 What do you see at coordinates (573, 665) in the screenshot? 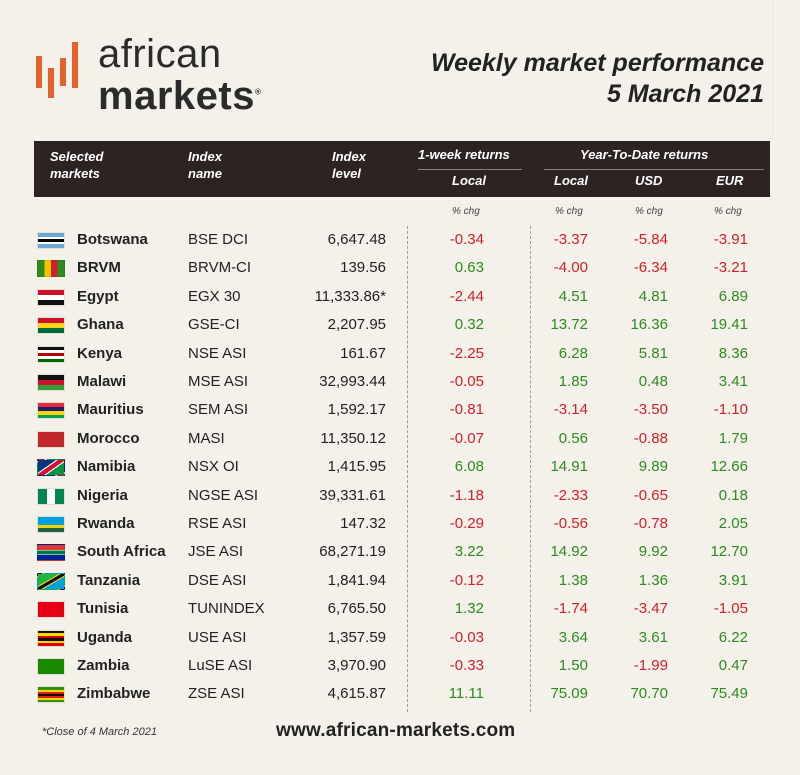
I see `ytd-local-return: 1.50` at bounding box center [573, 665].